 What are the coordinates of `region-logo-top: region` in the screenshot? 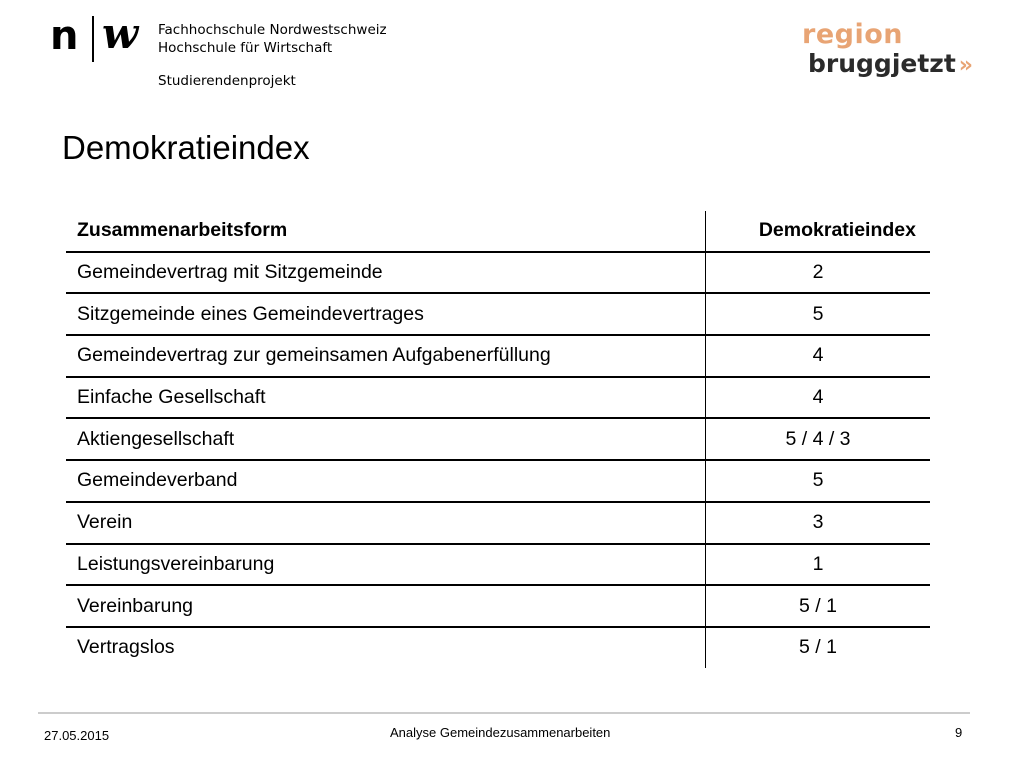 It's located at (852, 34).